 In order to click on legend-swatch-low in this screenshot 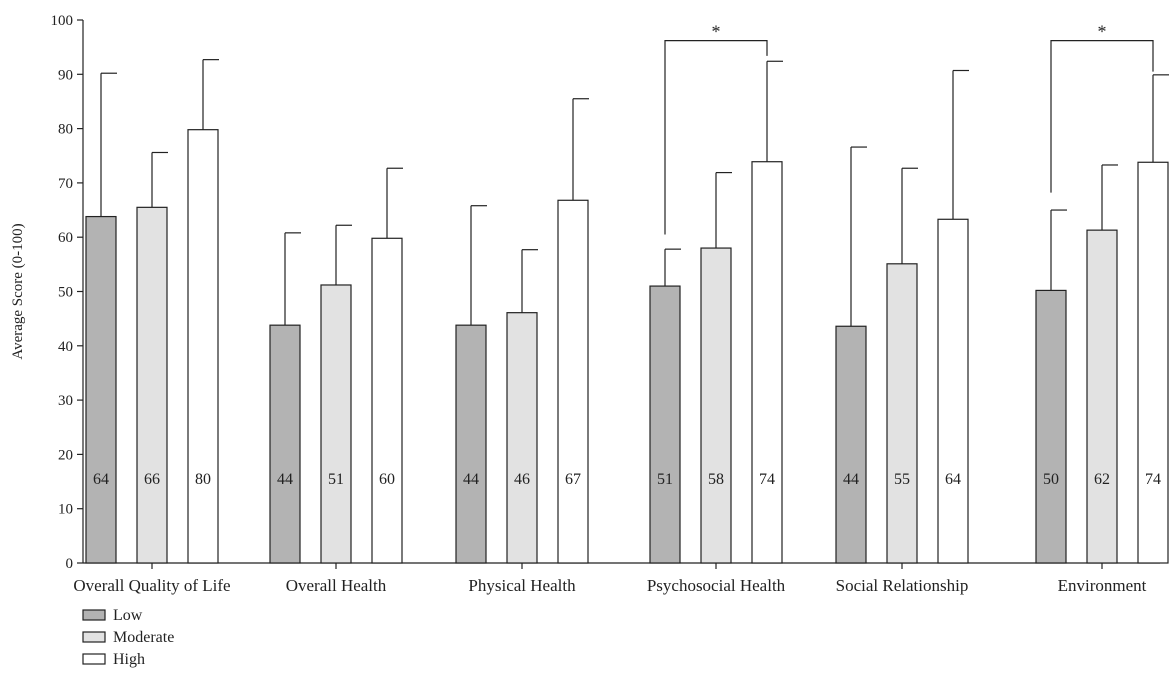, I will do `click(94, 615)`.